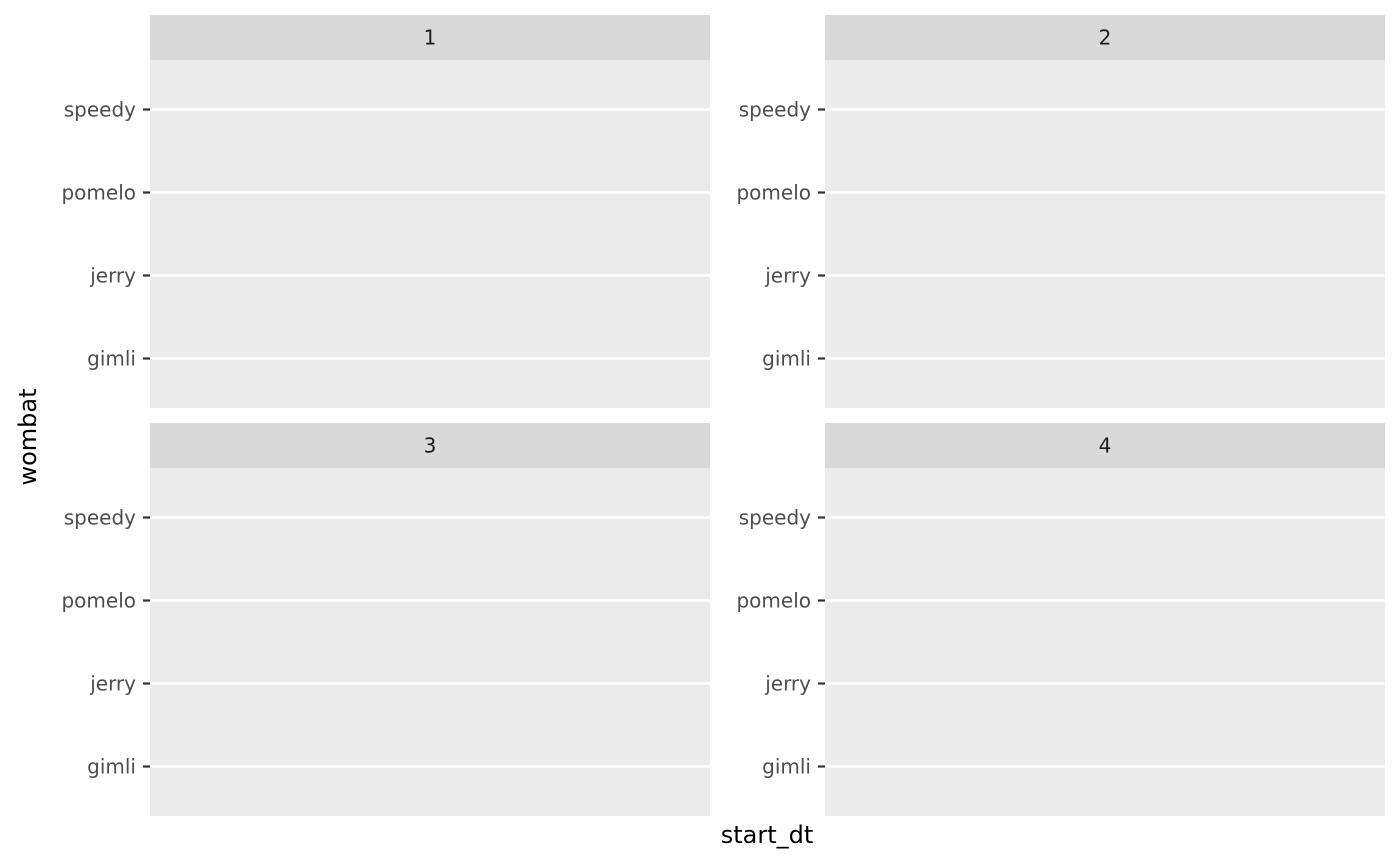 Image resolution: width=1400 pixels, height=865 pixels. I want to click on y-axis-title: wombat, so click(28, 436).